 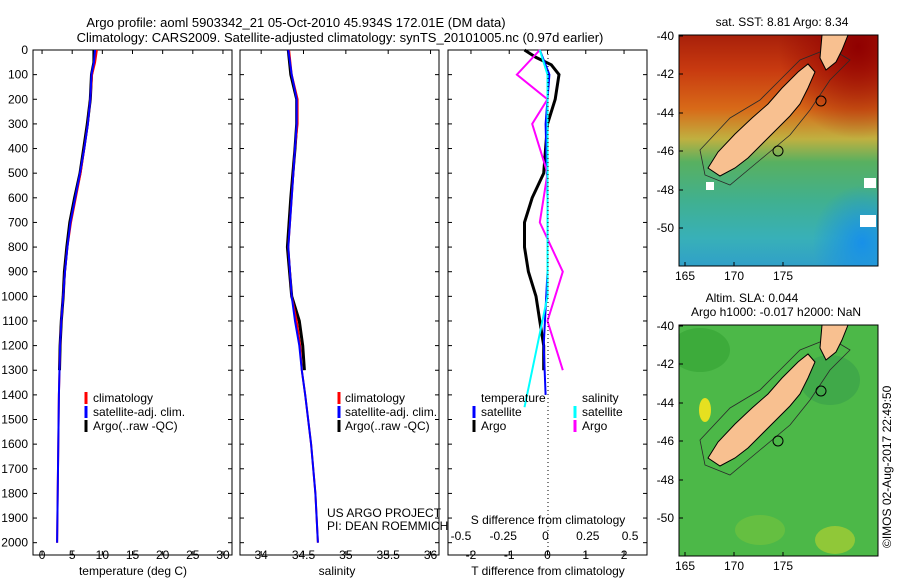 What do you see at coordinates (18, 198) in the screenshot?
I see `depth-tick-label: 600` at bounding box center [18, 198].